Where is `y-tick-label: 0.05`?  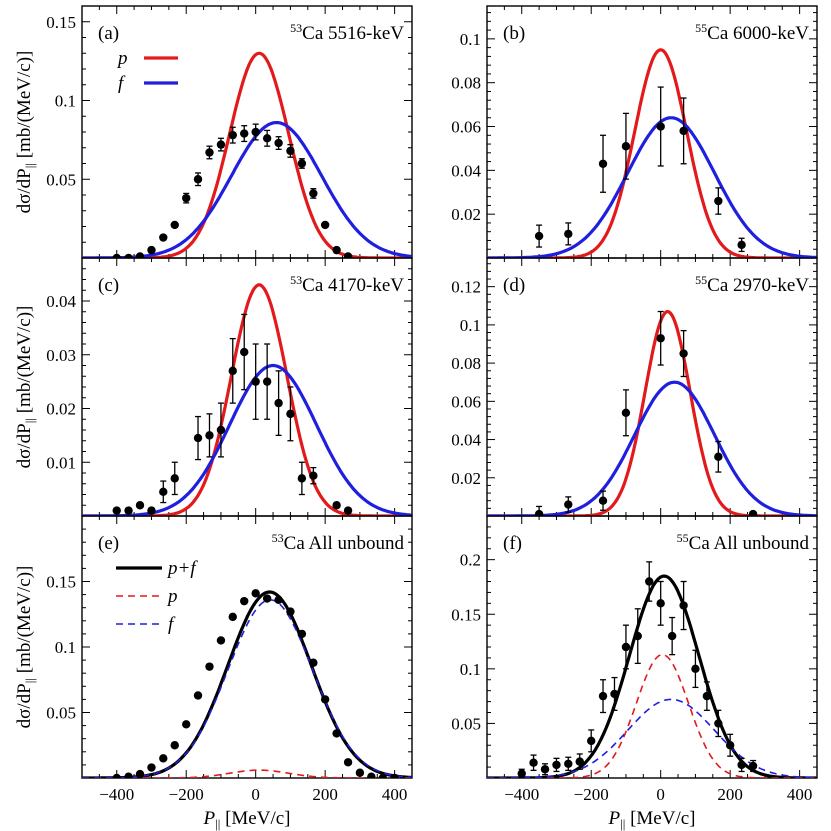 y-tick-label: 0.05 is located at coordinates (61, 713).